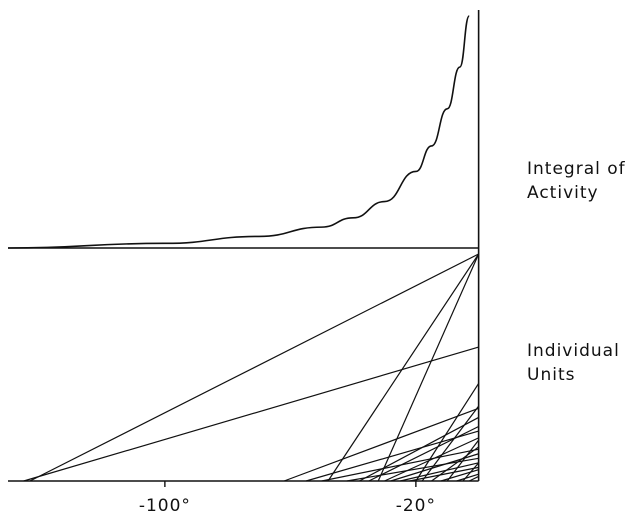 This screenshot has height=524, width=644. What do you see at coordinates (287, 498) in the screenshot?
I see `x-axis-ticks: -100° -20°` at bounding box center [287, 498].